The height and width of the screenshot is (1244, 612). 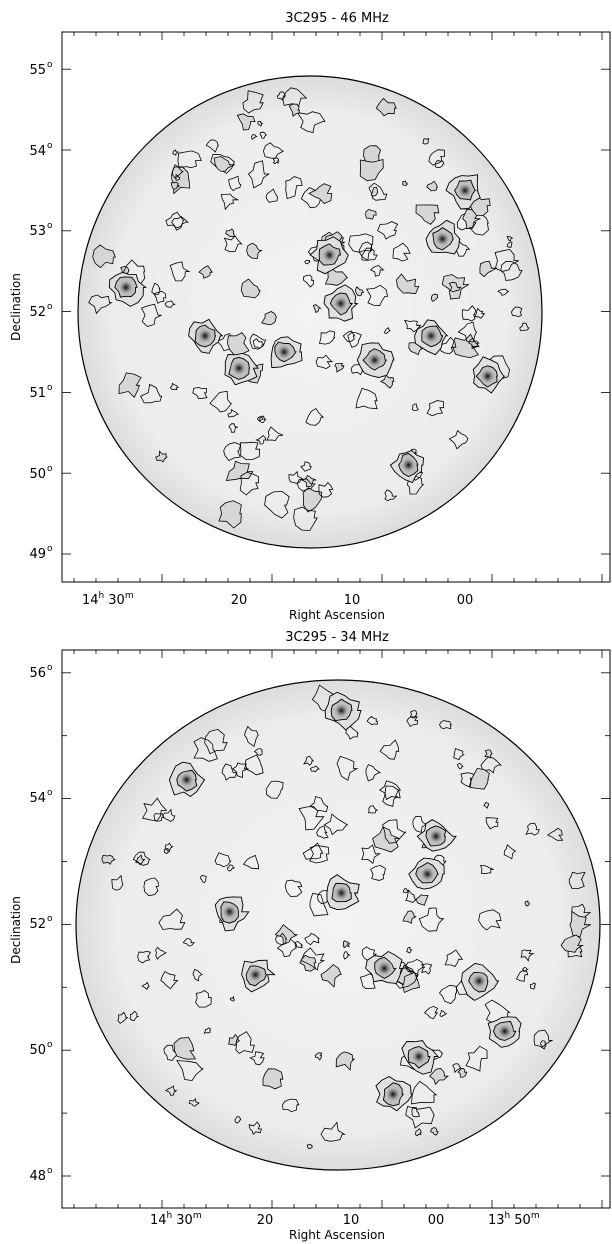 I want to click on x-tick-label: 00, so click(x=436, y=1220).